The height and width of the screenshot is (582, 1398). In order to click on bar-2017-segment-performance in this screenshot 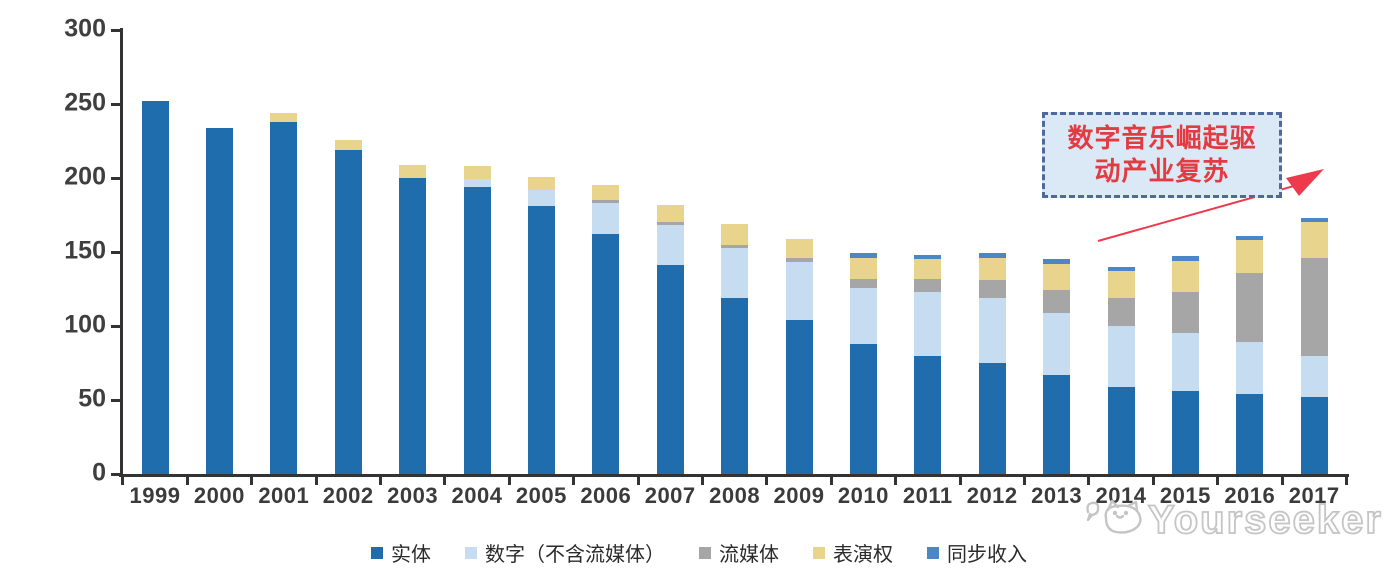, I will do `click(1314, 240)`.